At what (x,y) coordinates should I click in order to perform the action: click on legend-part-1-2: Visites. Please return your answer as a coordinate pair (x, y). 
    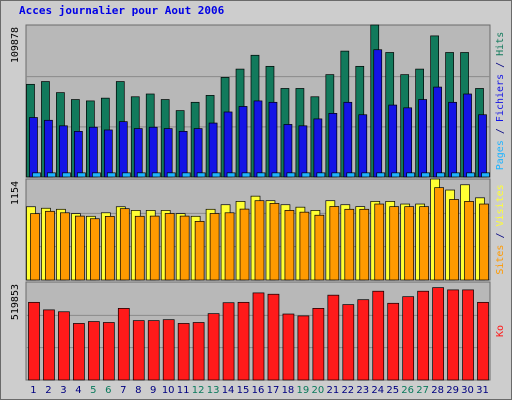
    Looking at the image, I should click on (500, 205).